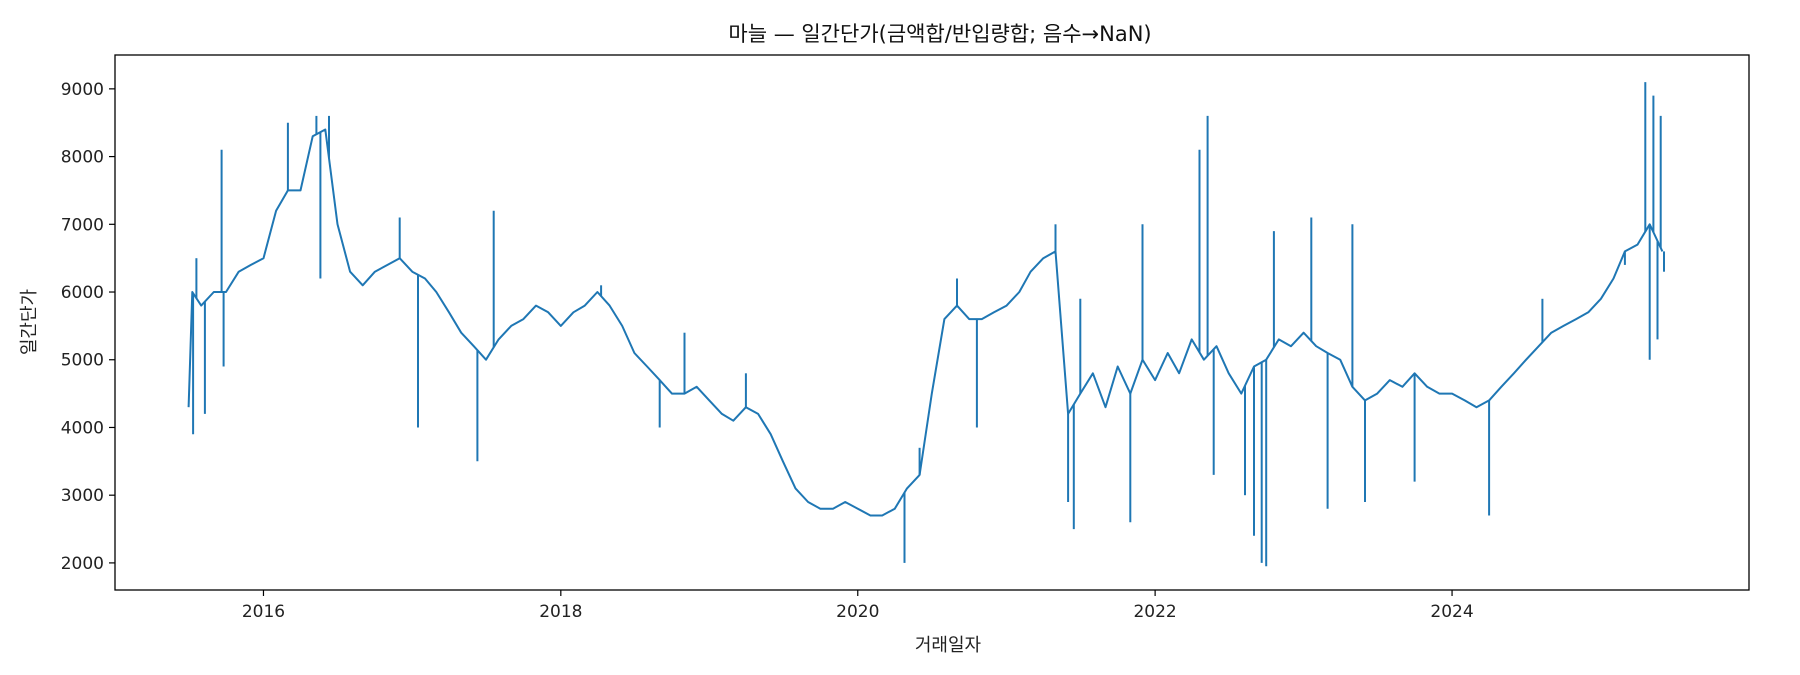 The width and height of the screenshot is (1800, 675). Describe the element at coordinates (82, 158) in the screenshot. I see `y-tick-label: 8000` at that location.